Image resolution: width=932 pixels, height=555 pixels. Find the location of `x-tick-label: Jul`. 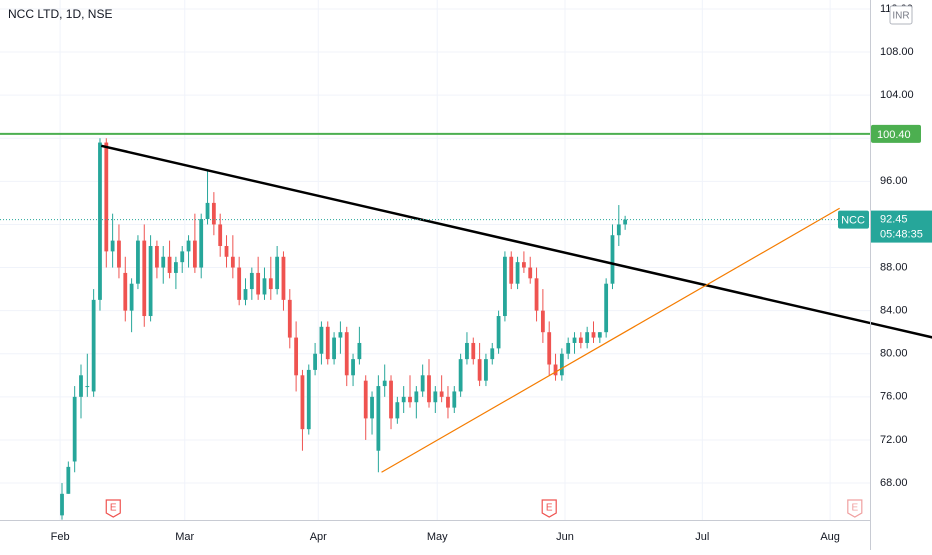

x-tick-label: Jul is located at coordinates (702, 537).